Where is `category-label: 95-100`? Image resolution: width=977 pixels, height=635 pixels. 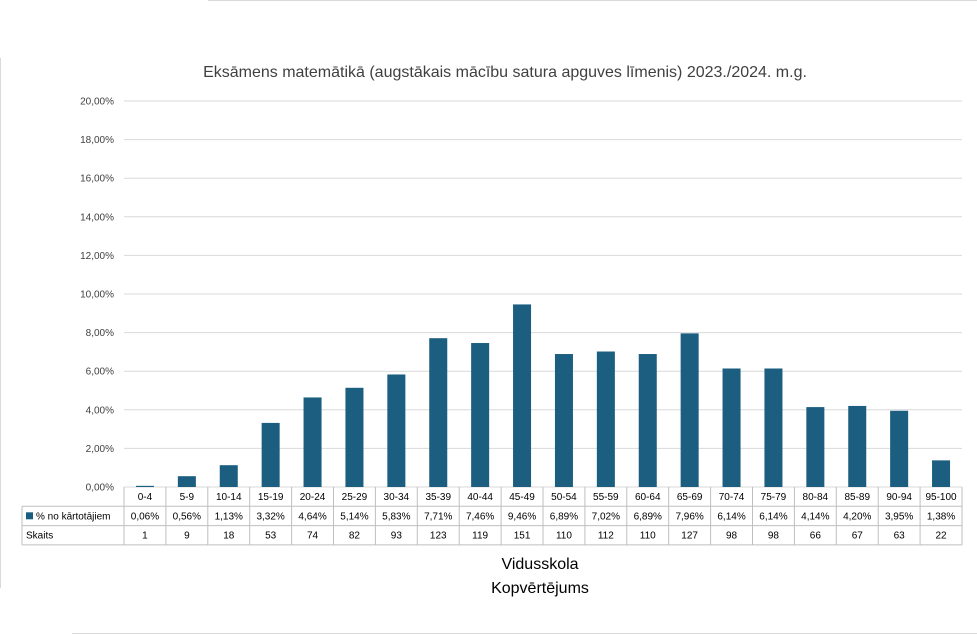 category-label: 95-100 is located at coordinates (941, 497).